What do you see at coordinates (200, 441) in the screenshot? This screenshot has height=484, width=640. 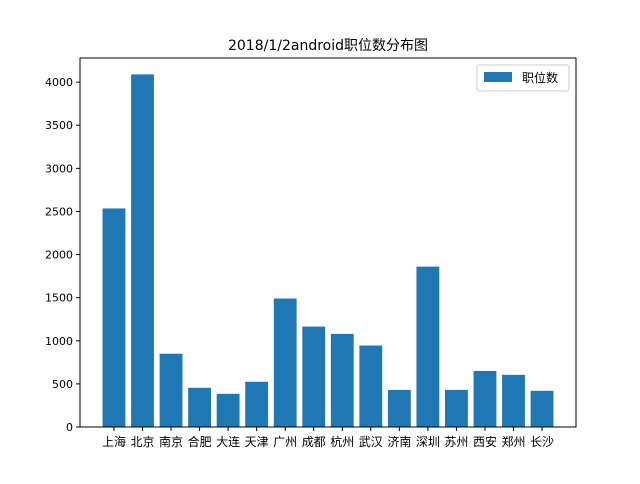 I see `x-tick-label: 合肥` at bounding box center [200, 441].